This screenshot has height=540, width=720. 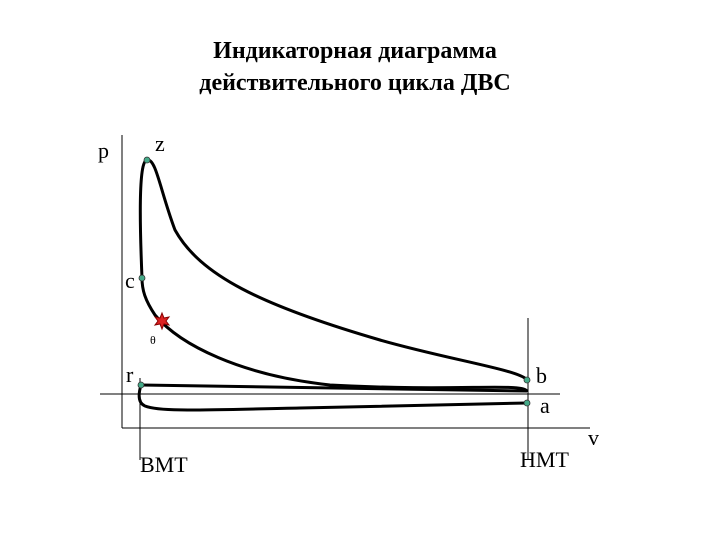 What do you see at coordinates (593, 437) in the screenshot?
I see `label: v` at bounding box center [593, 437].